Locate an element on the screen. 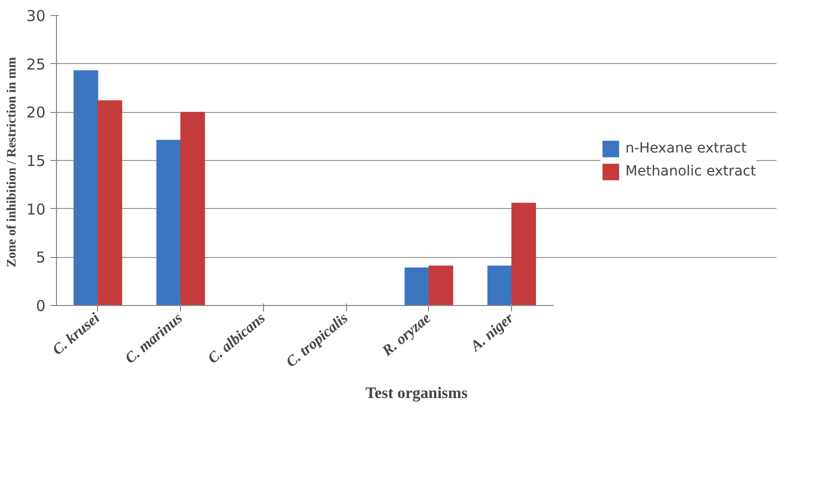 The image size is (831, 483). y-axis-title: Zone of inhibition / Restriction in mm is located at coordinates (10, 162).